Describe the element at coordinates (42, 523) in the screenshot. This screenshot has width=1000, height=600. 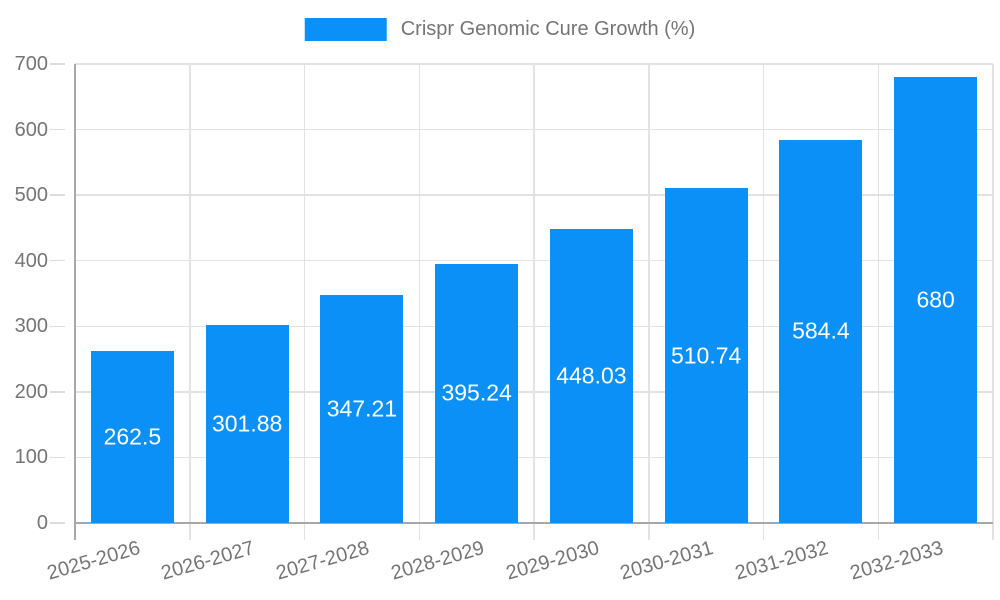
I see `y-axis-tick-label: 0` at that location.